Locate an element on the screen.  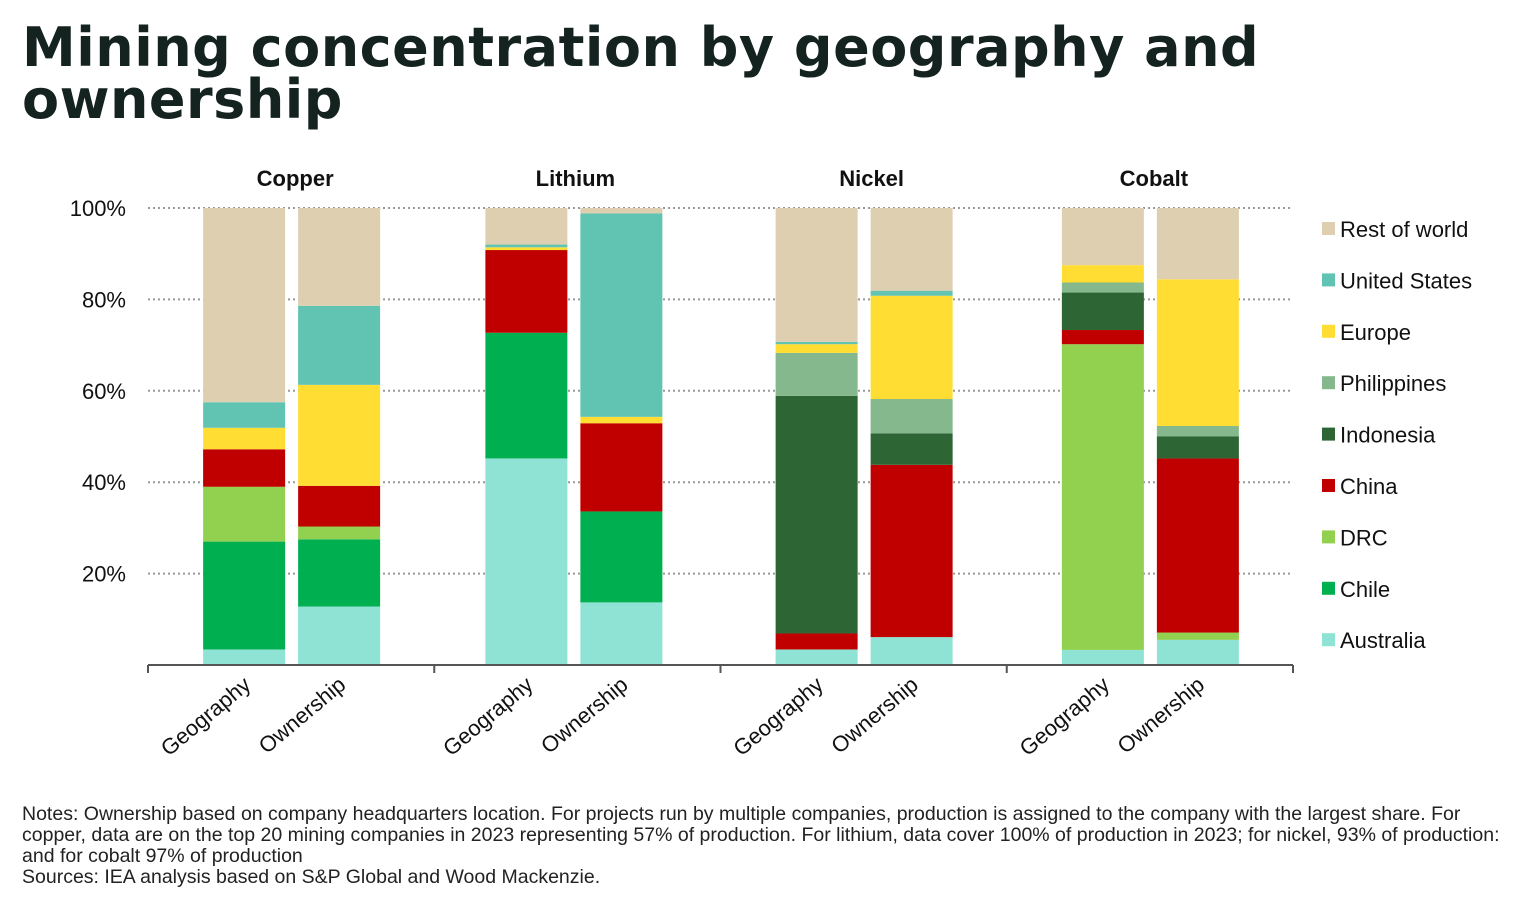
legend-swatch-philippines is located at coordinates (1328, 383).